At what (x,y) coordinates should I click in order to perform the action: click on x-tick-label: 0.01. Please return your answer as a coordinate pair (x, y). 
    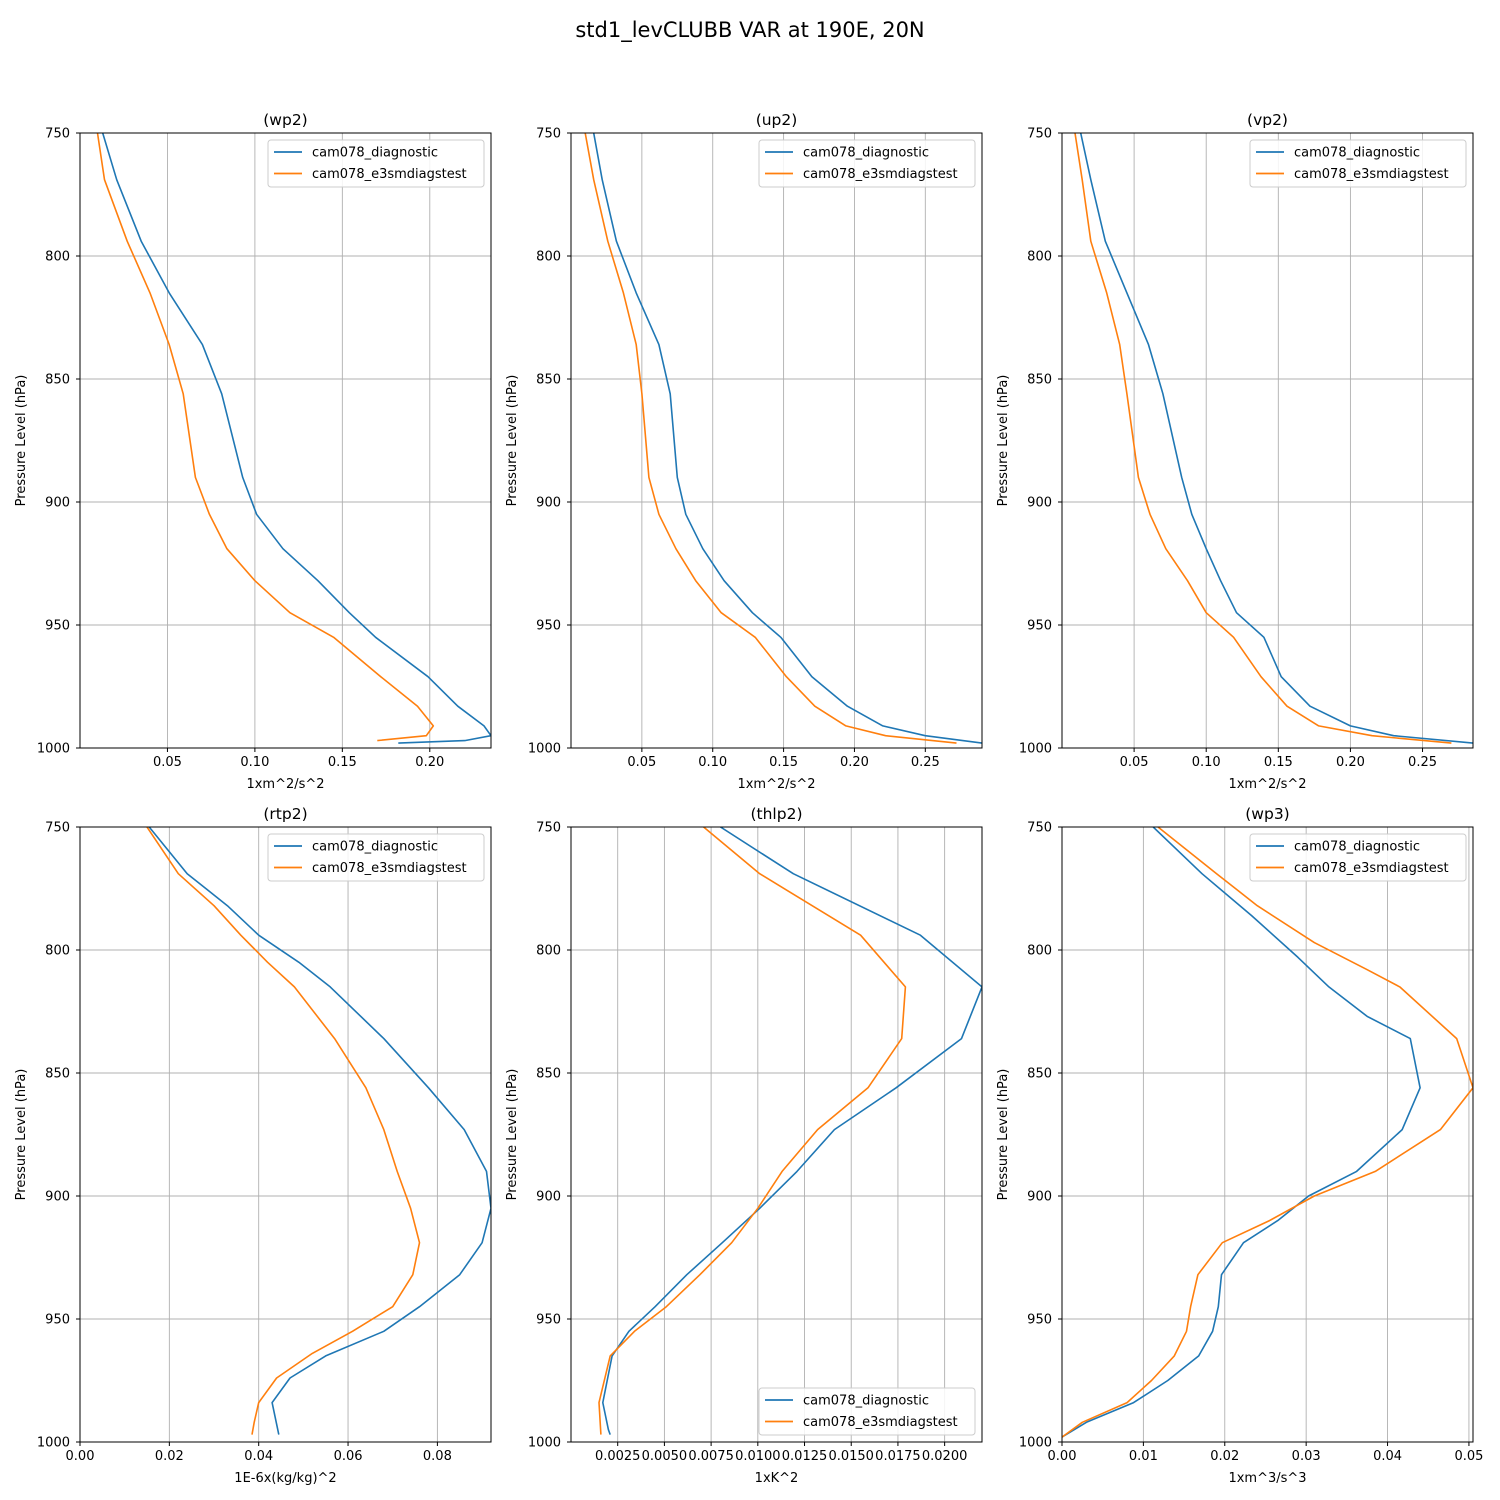
    Looking at the image, I should click on (1143, 1456).